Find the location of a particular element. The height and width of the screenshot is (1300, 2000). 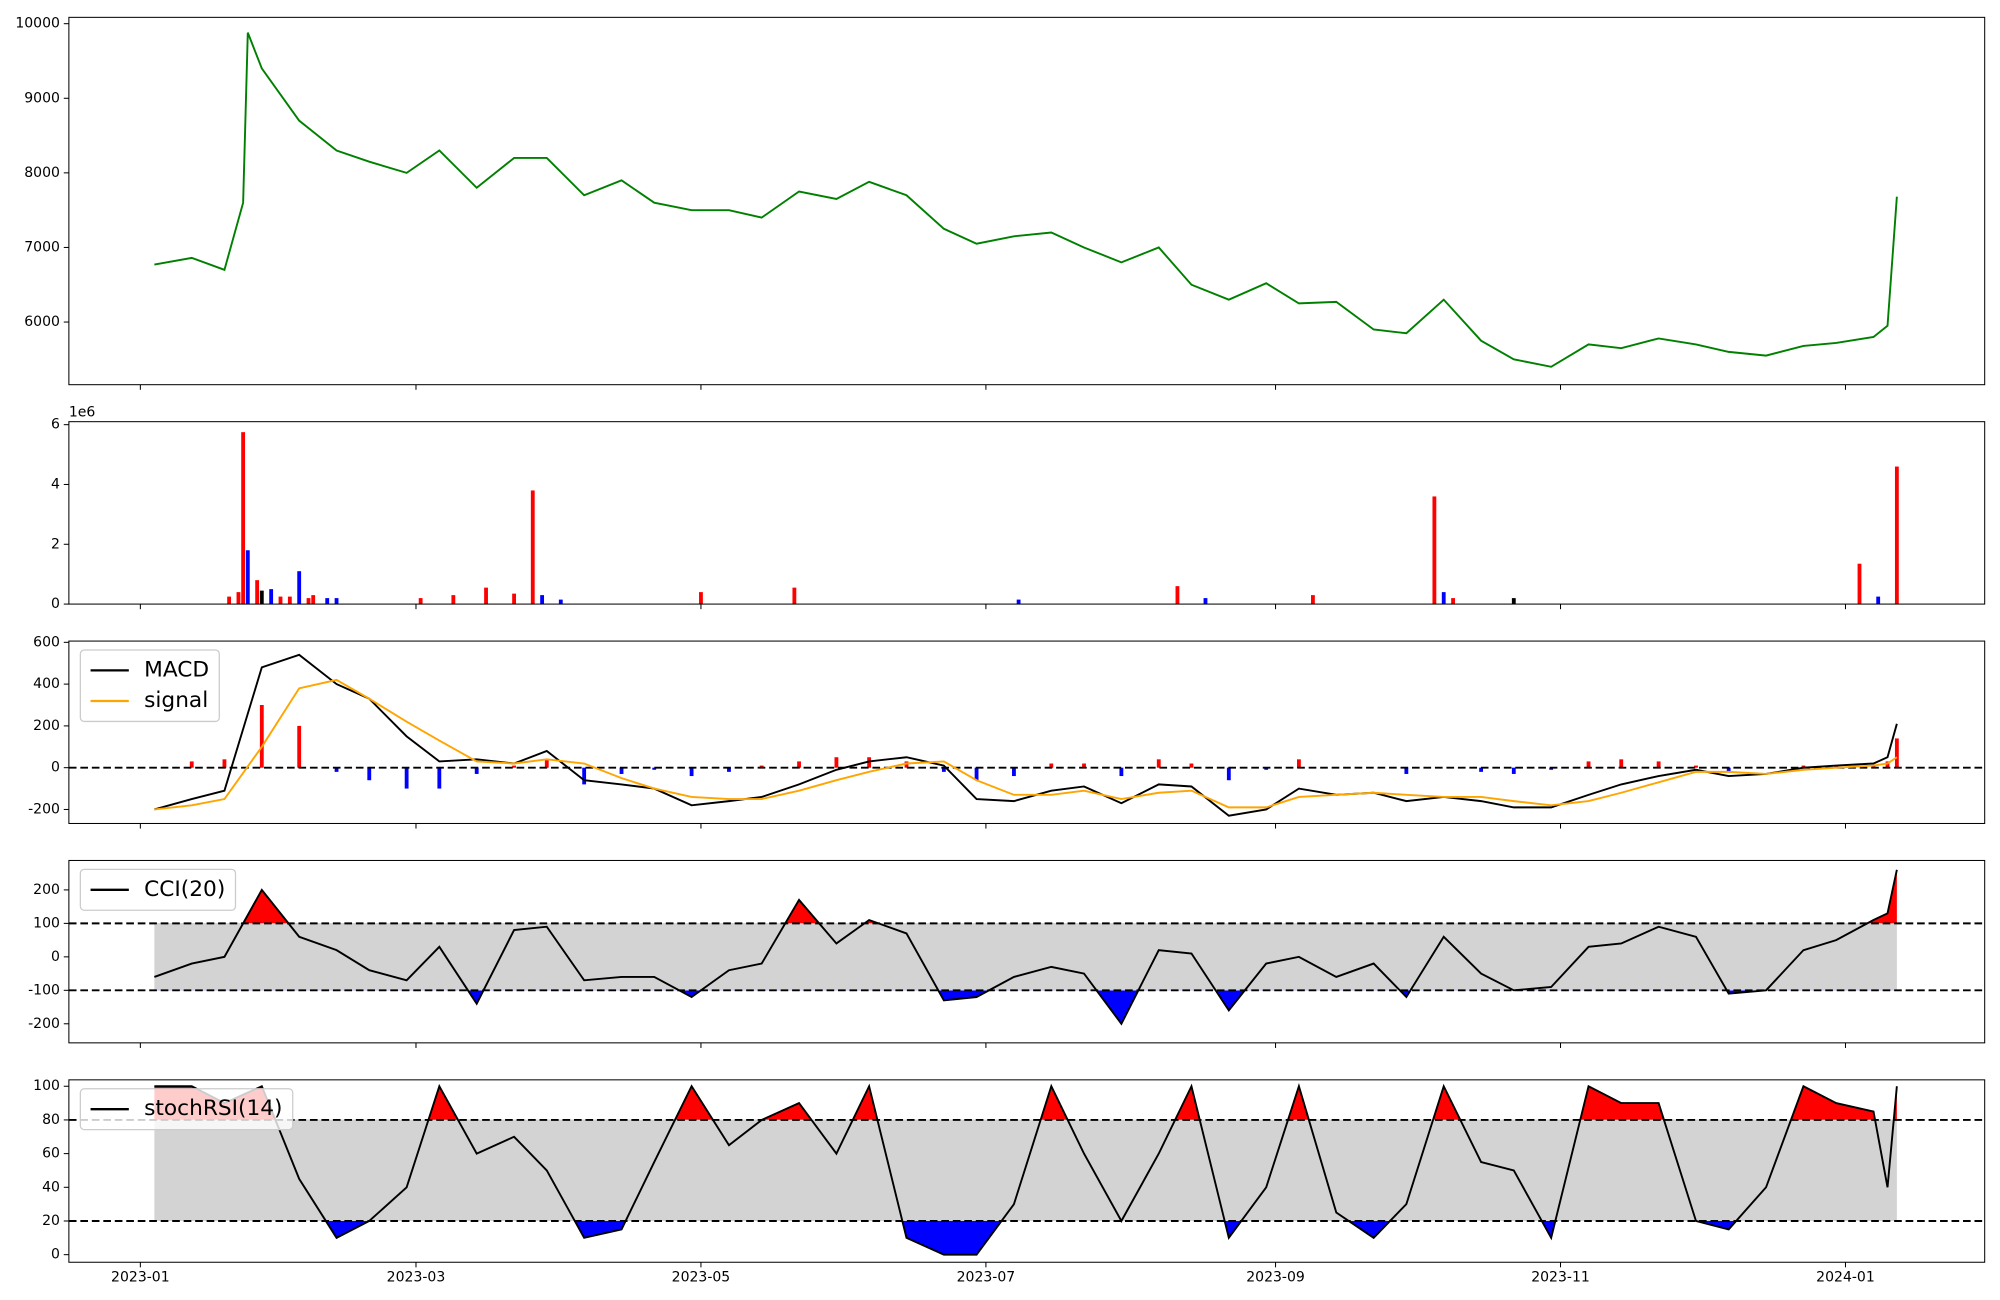

y-tick-label: 6000 is located at coordinates (42, 322).